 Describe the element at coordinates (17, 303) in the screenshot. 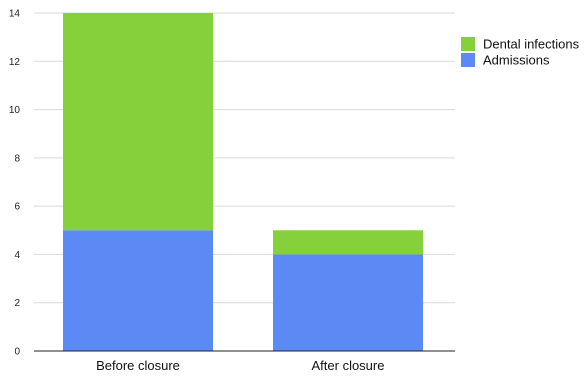

I see `y-tick-label: 2` at that location.